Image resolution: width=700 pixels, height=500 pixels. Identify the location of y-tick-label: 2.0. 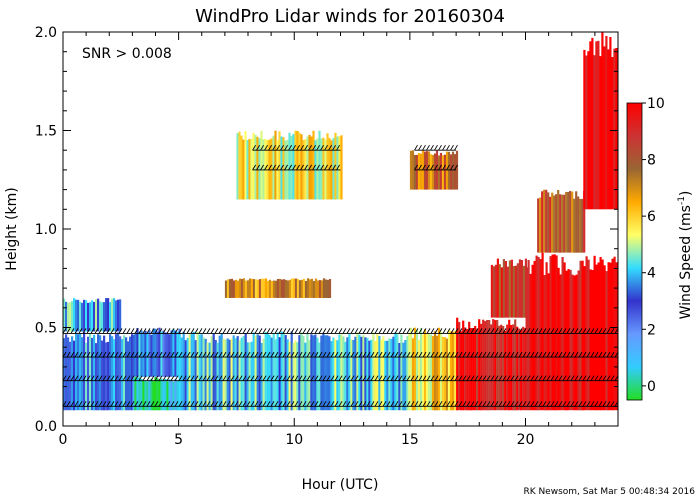
(46, 33).